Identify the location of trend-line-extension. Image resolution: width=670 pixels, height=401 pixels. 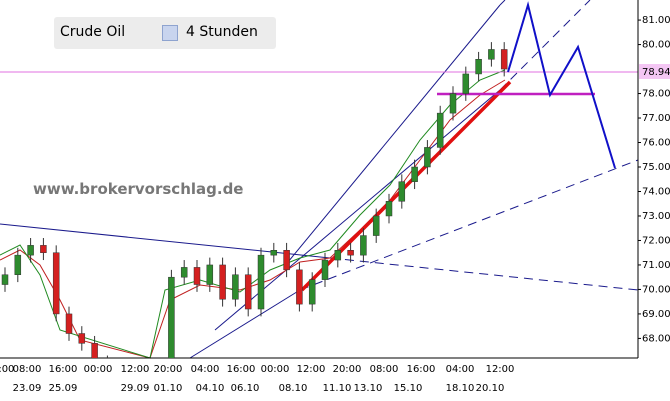
(484, 274).